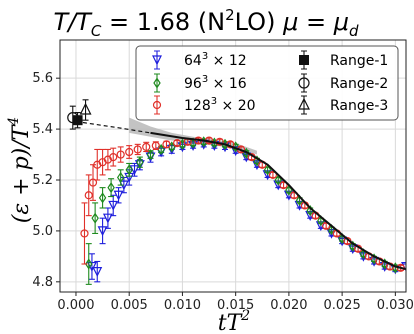  I want to click on y-axis-title: (ε + p)/T4, so click(20, 170).